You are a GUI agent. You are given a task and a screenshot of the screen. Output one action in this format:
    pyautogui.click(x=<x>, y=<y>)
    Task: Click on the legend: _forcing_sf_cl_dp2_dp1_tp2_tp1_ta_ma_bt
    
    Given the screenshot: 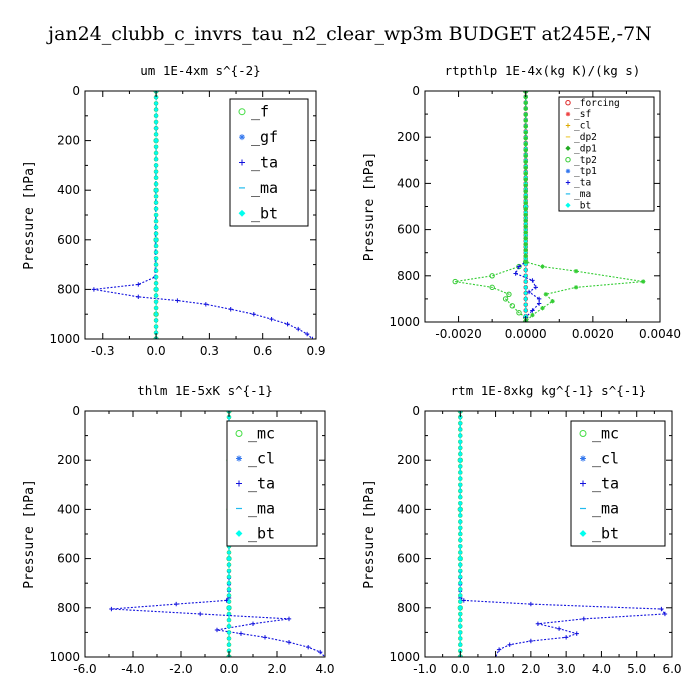 What is the action you would take?
    pyautogui.click(x=606, y=154)
    